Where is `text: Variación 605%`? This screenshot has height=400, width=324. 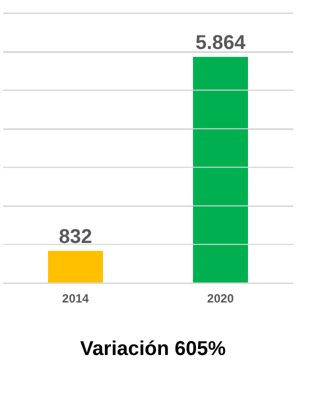 text: Variación 605% is located at coordinates (153, 349).